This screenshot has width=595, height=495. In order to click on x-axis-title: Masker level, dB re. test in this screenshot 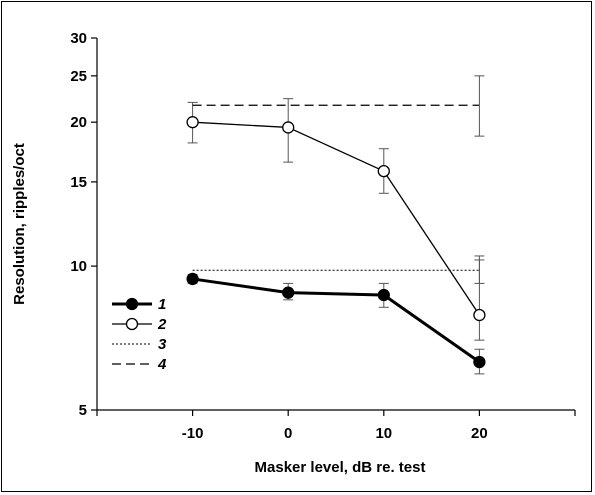, I will do `click(340, 467)`.